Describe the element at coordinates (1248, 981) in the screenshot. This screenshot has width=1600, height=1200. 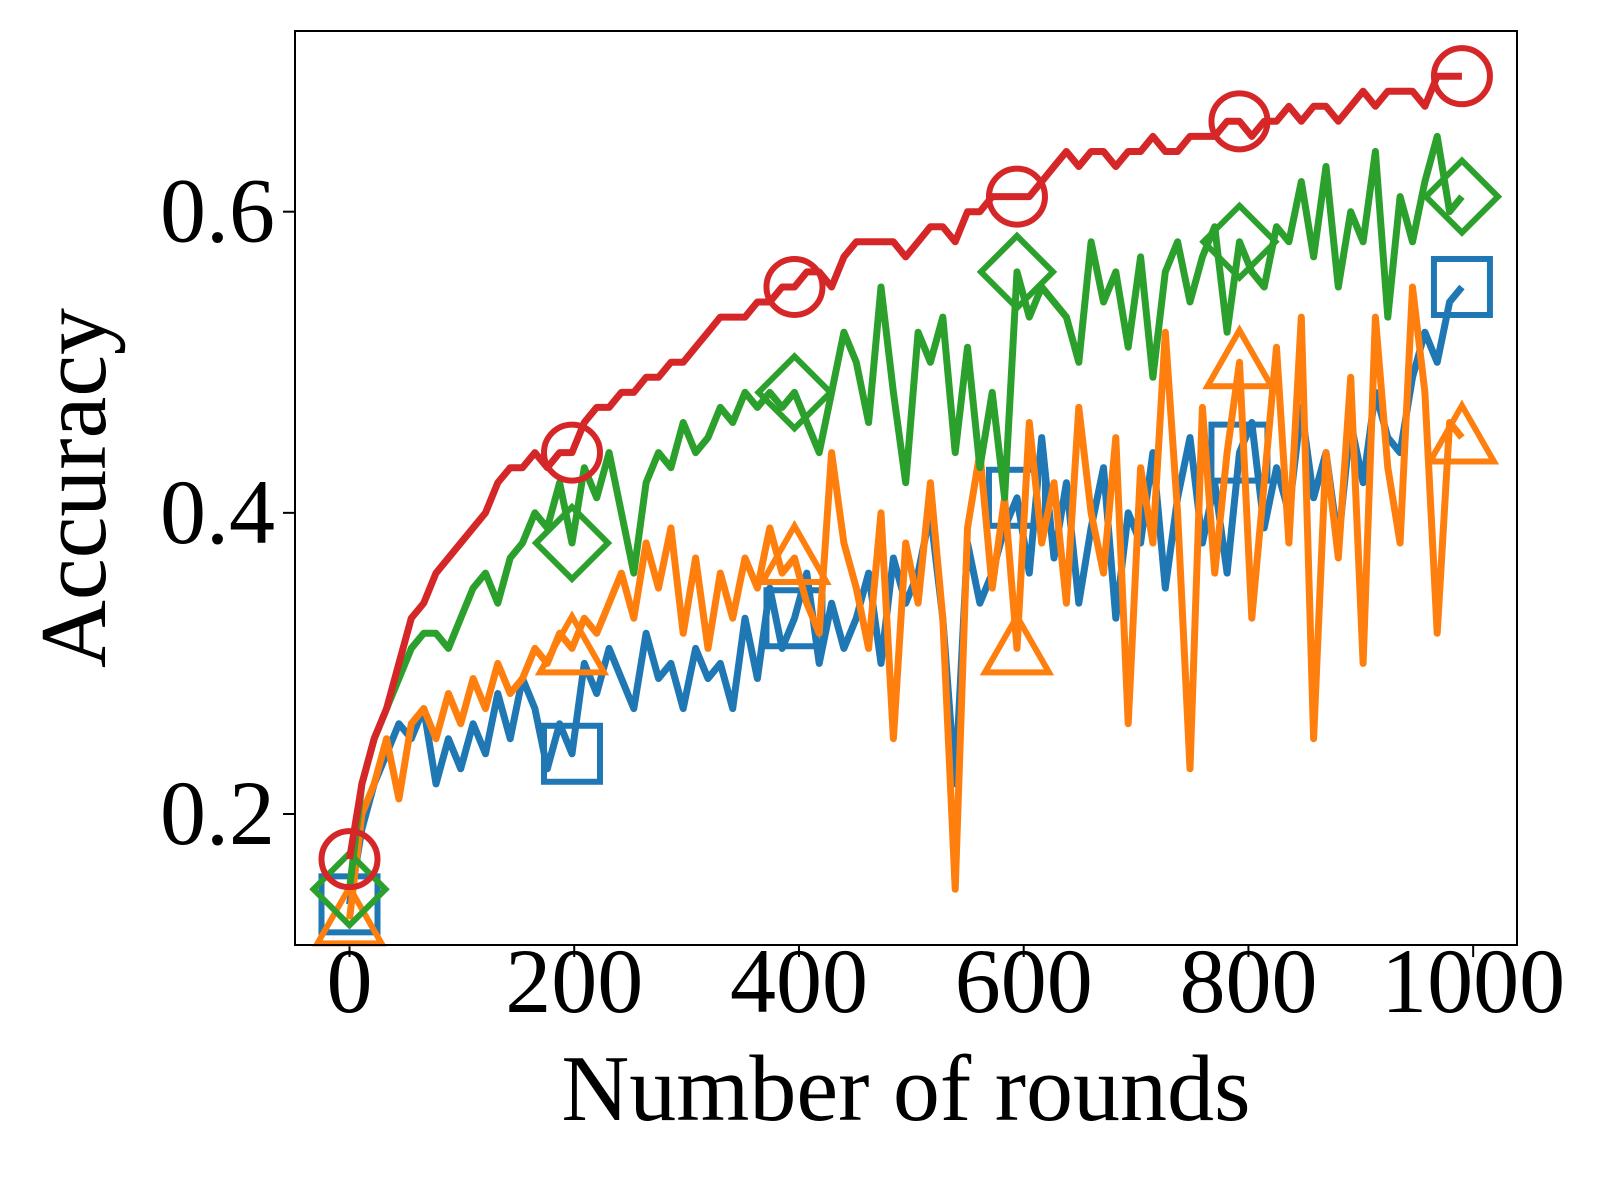
I see `x-tick-label: 800` at that location.